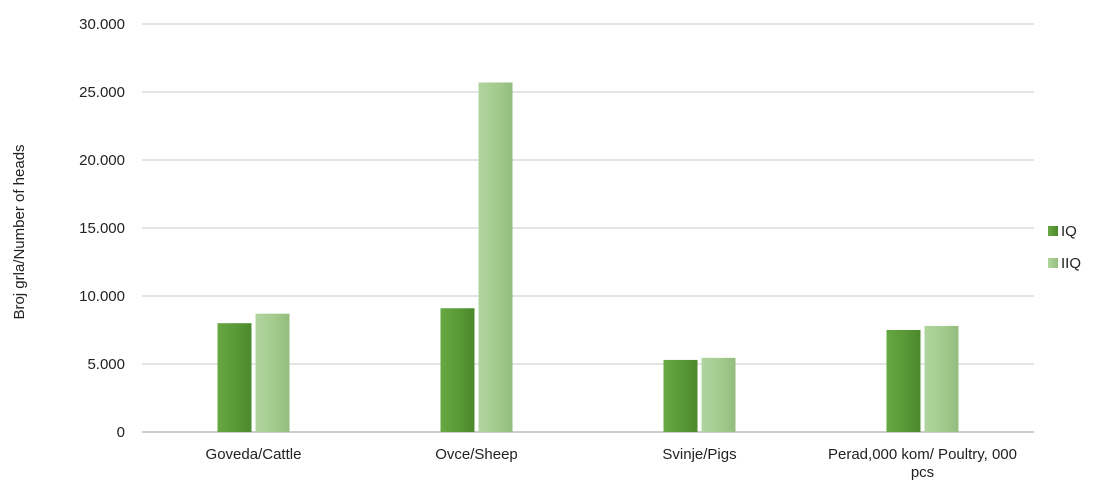 Image resolution: width=1116 pixels, height=493 pixels. Describe the element at coordinates (476, 454) in the screenshot. I see `x-category-label: Ovce/Sheep` at that location.